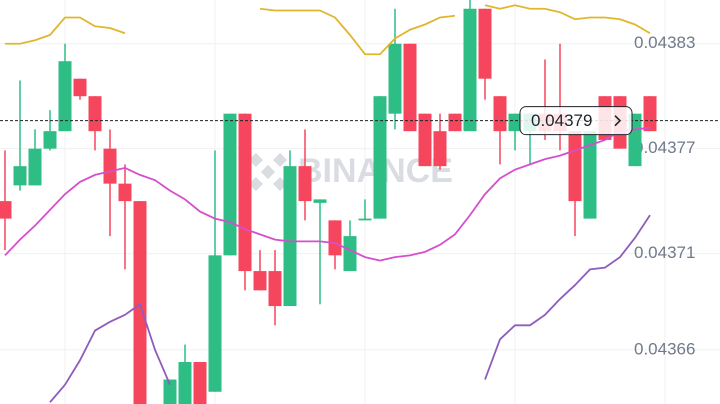 The height and width of the screenshot is (404, 720). I want to click on overlay-line, so click(328, 30).